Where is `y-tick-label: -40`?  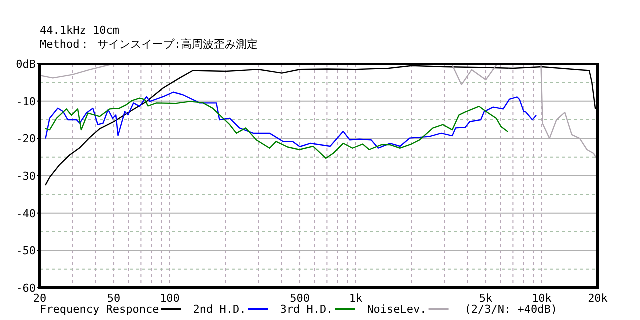
y-tick-label: -40 is located at coordinates (26, 213).